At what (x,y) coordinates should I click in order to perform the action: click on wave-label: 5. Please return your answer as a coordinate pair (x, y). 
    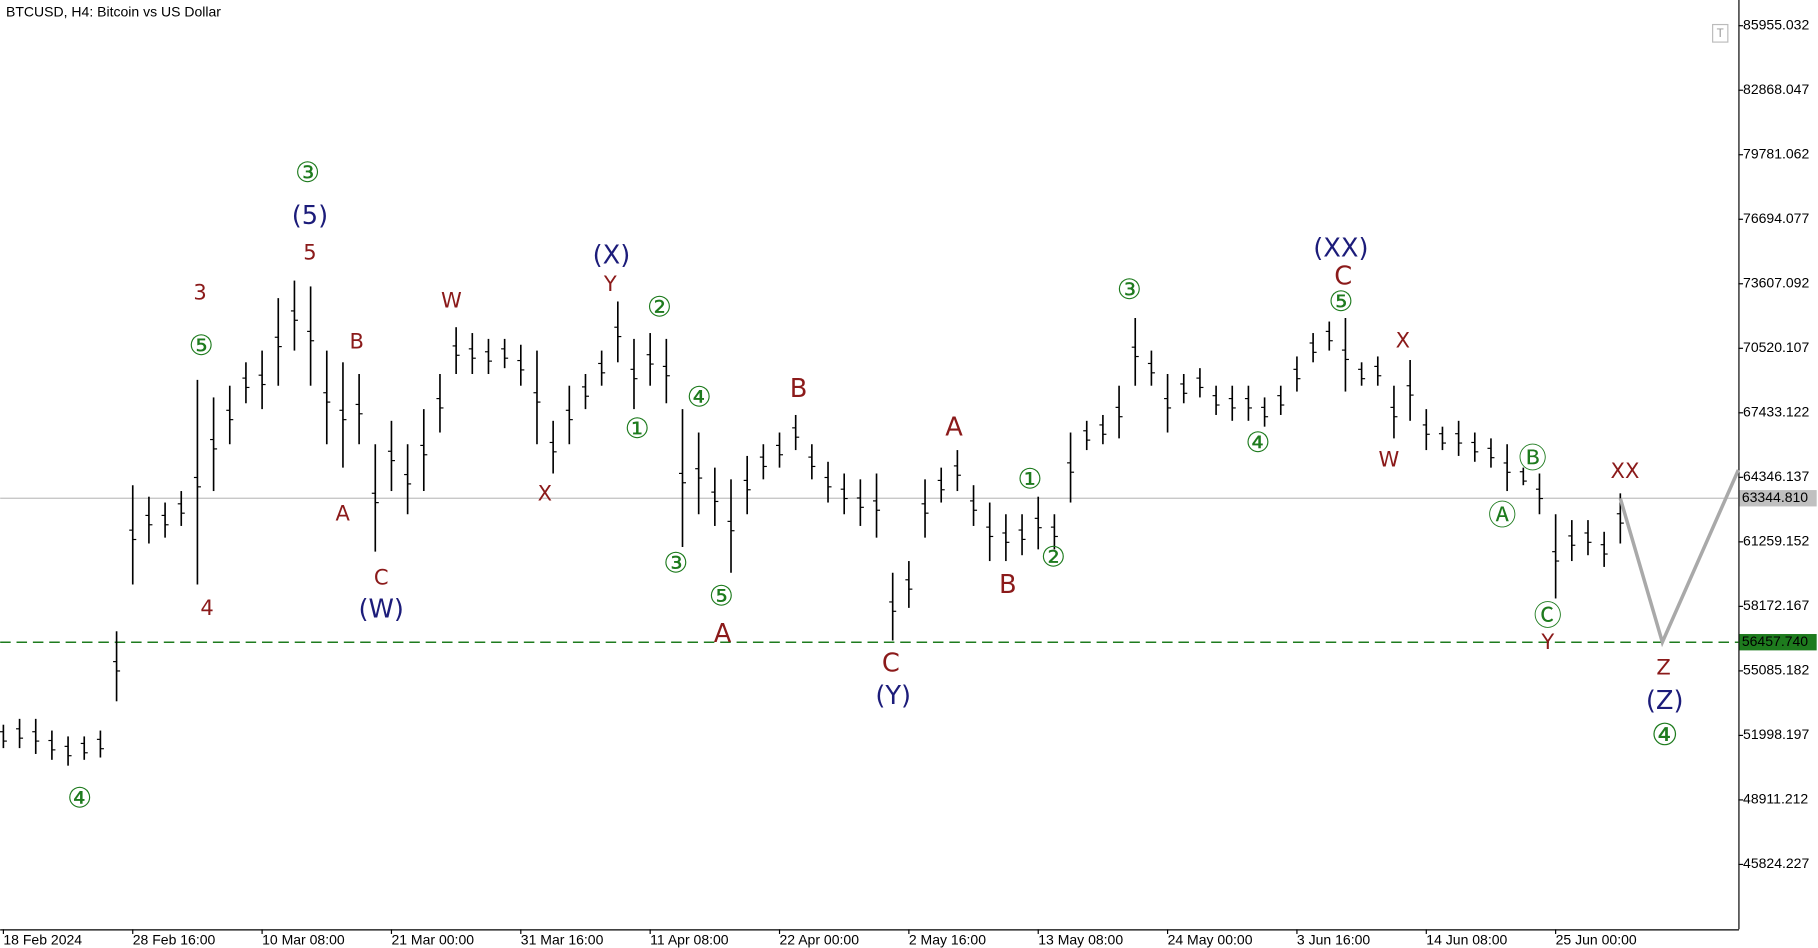
    Looking at the image, I should click on (309, 252).